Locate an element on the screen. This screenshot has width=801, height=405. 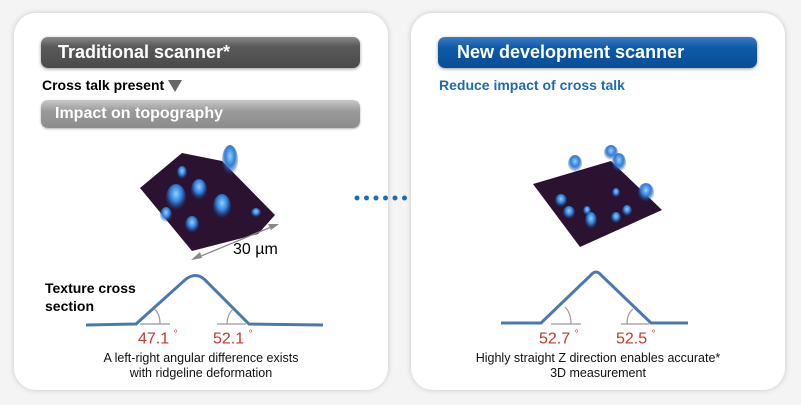
cross-talk-status-text: Cross talk present is located at coordinates (103, 85).